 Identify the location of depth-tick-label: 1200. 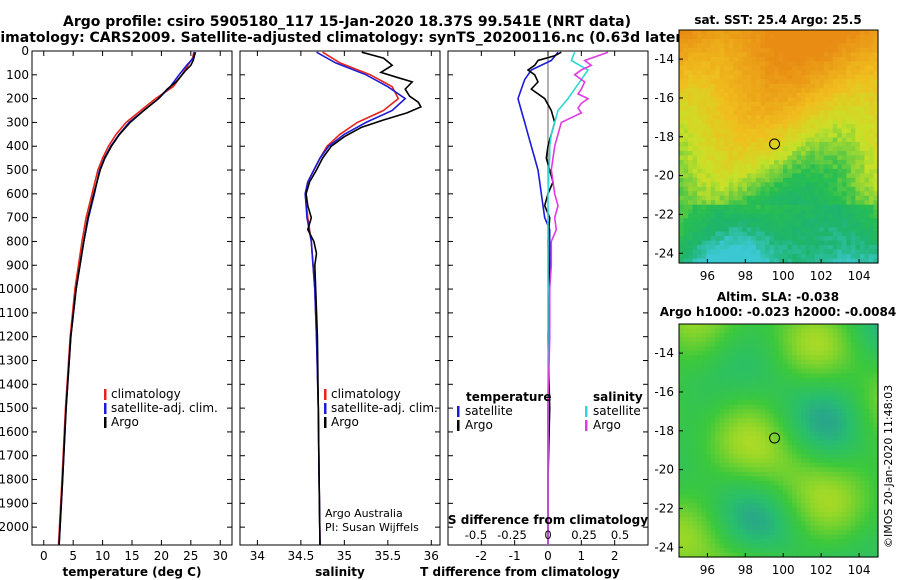
(14, 337).